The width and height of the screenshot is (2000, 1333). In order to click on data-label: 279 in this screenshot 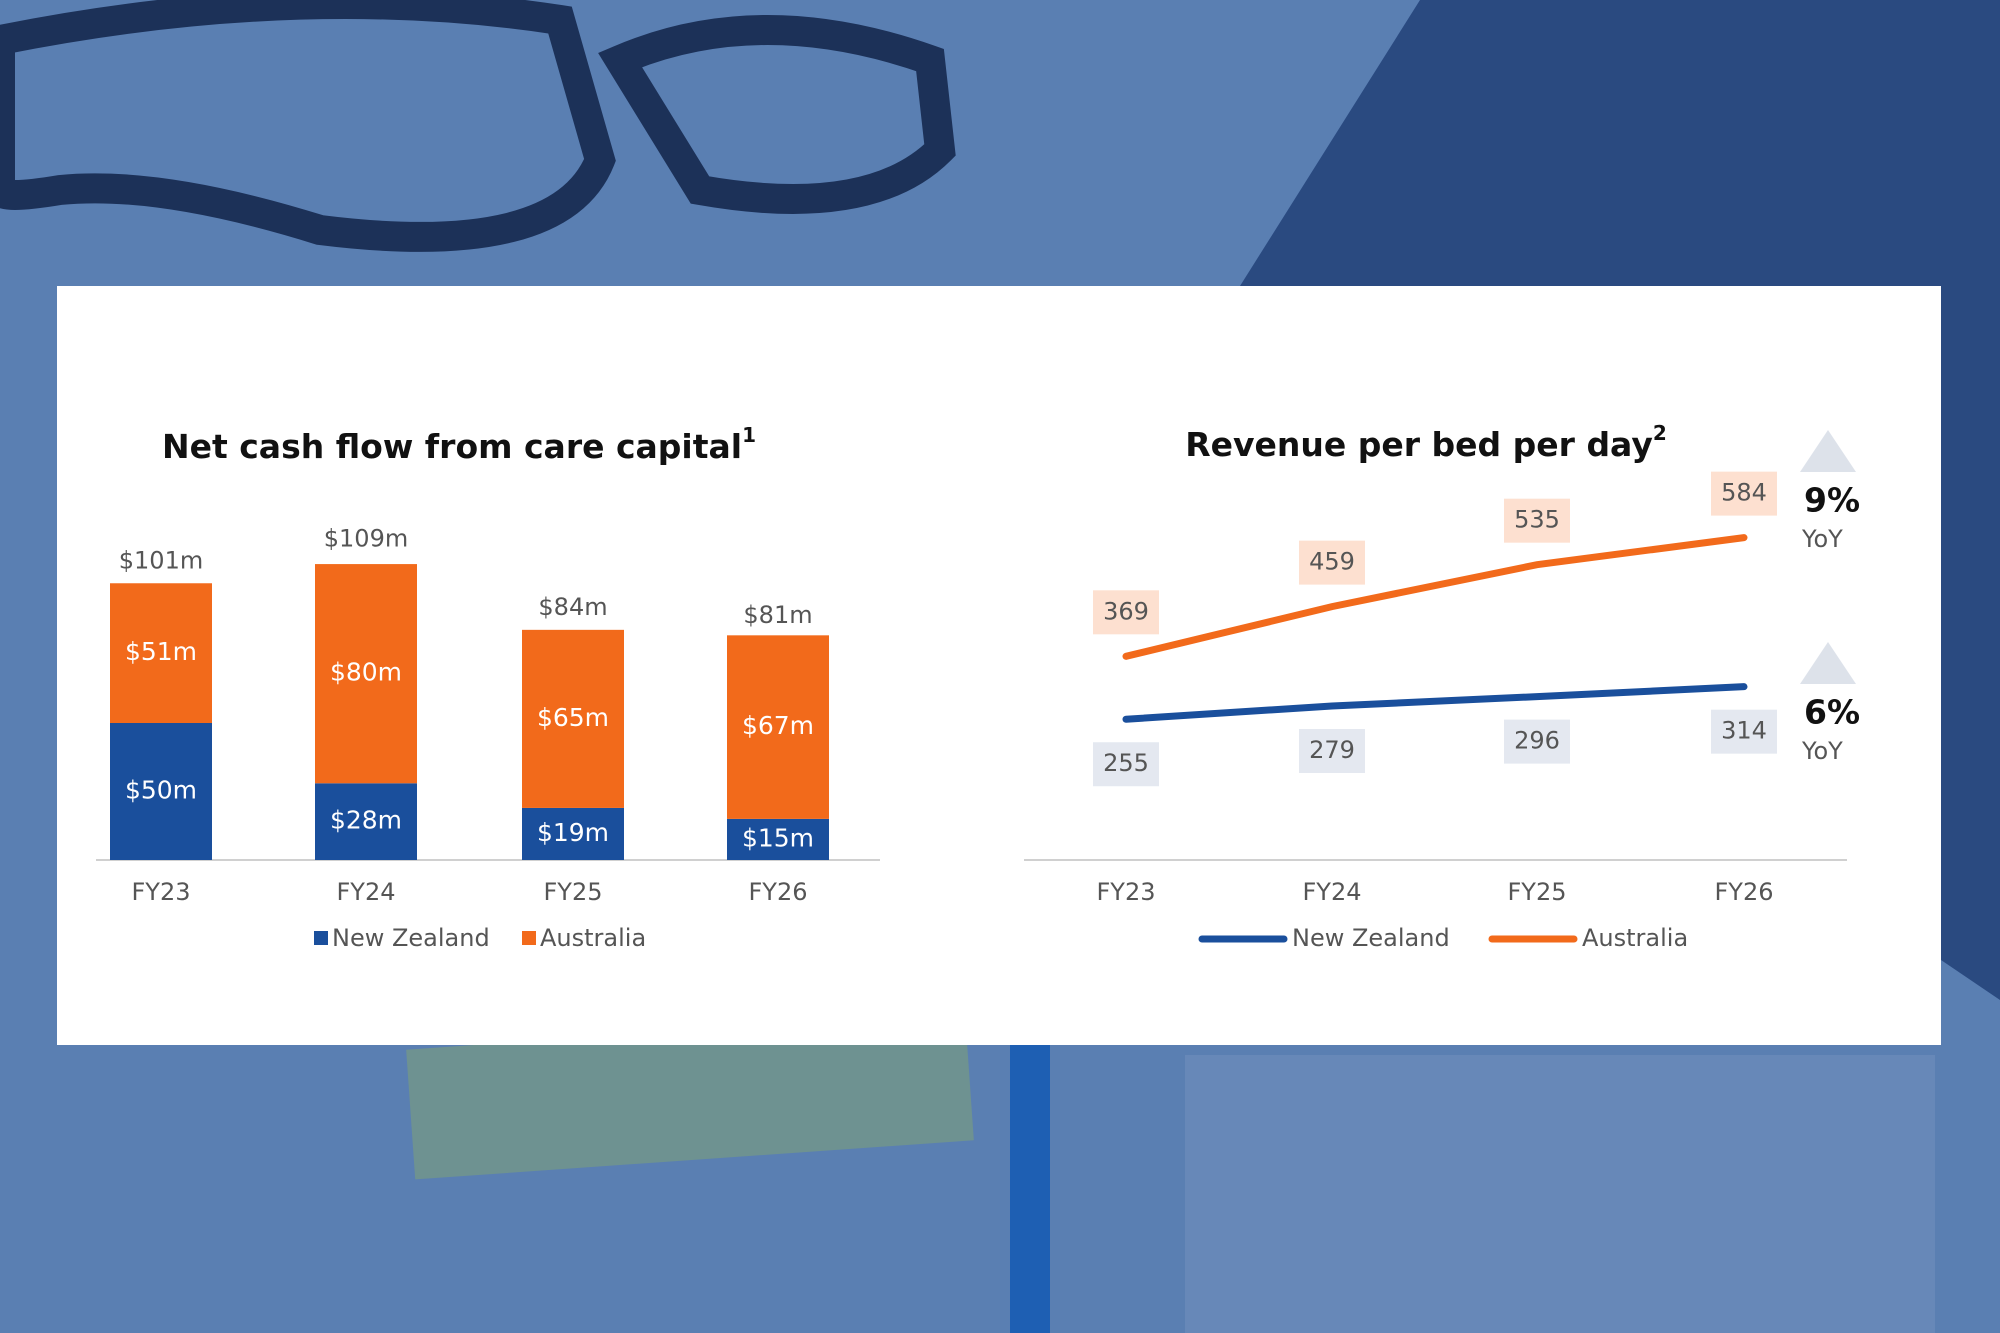, I will do `click(1332, 750)`.